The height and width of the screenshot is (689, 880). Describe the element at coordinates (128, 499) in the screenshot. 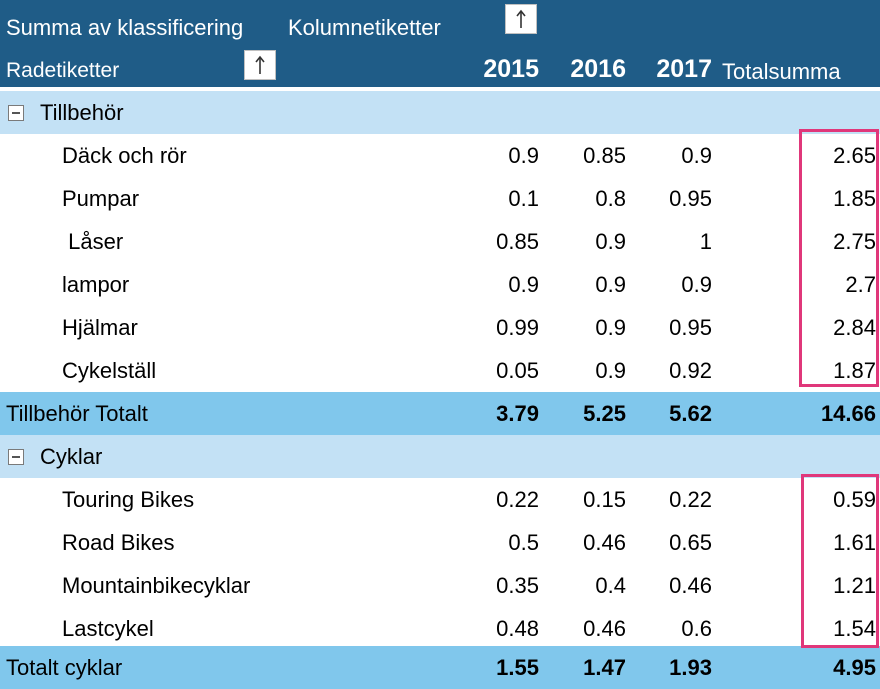

I see `row-label: Touring Bikes` at that location.